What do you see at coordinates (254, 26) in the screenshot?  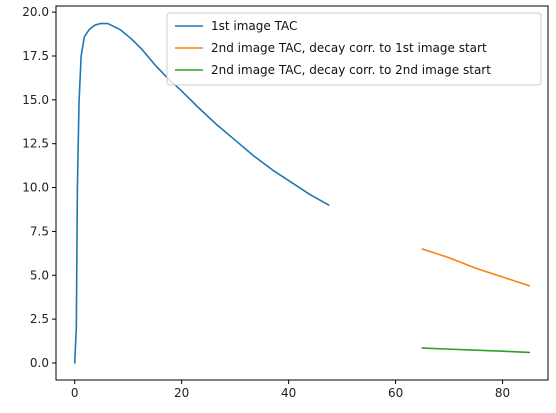 I see `legend-label-1: 1st image TAC` at bounding box center [254, 26].